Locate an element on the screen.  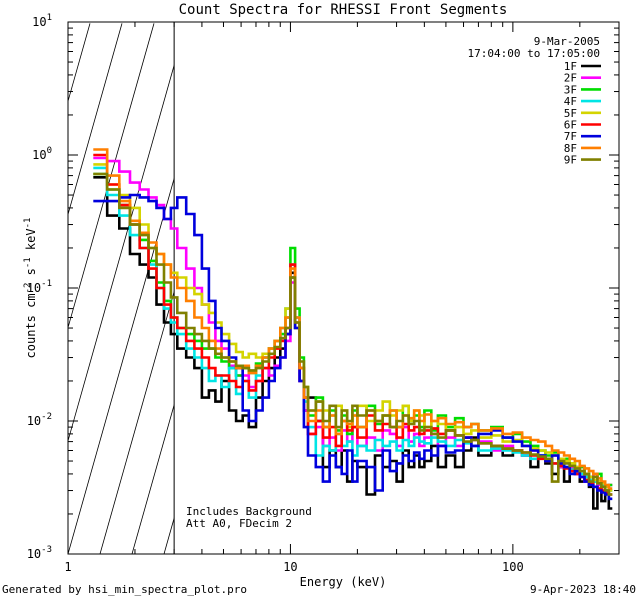
legend-label: 6F is located at coordinates (570, 125).